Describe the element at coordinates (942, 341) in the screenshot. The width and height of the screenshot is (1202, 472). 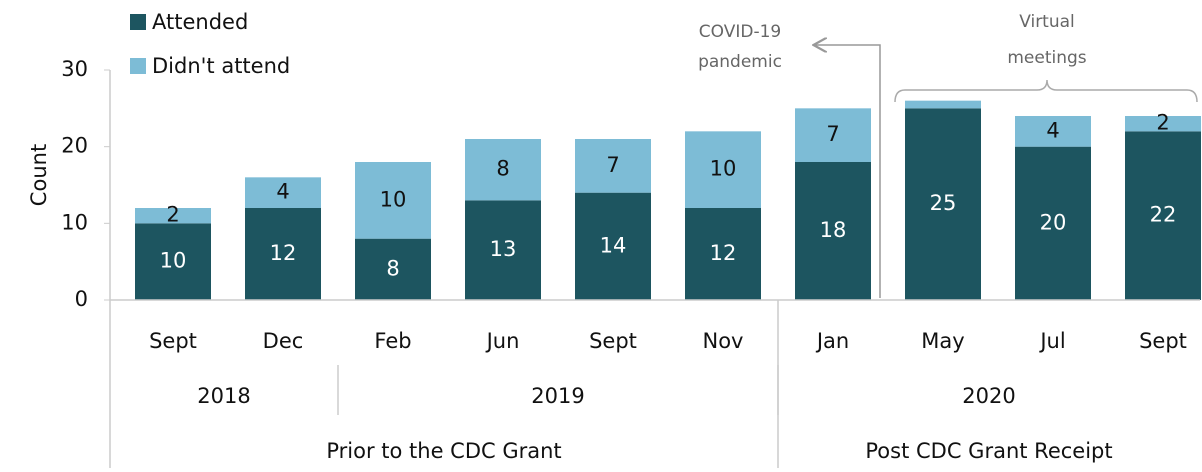
I see `x-tick-label: May` at that location.